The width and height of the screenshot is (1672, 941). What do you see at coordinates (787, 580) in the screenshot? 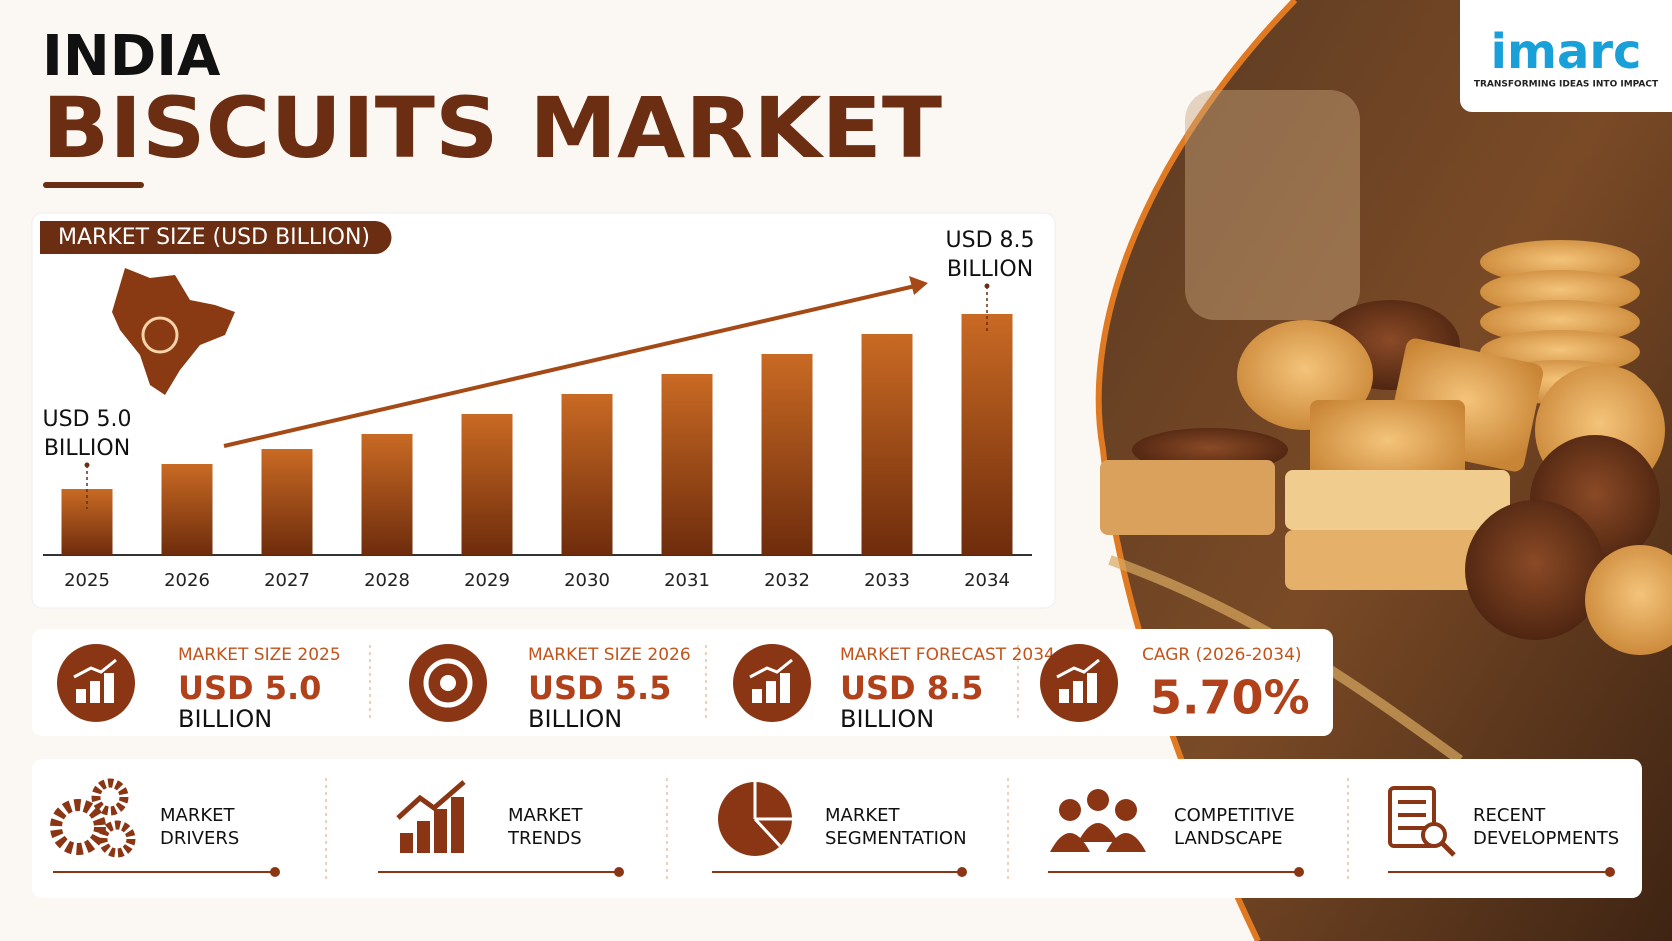
I see `x-tick-label: 2032` at bounding box center [787, 580].